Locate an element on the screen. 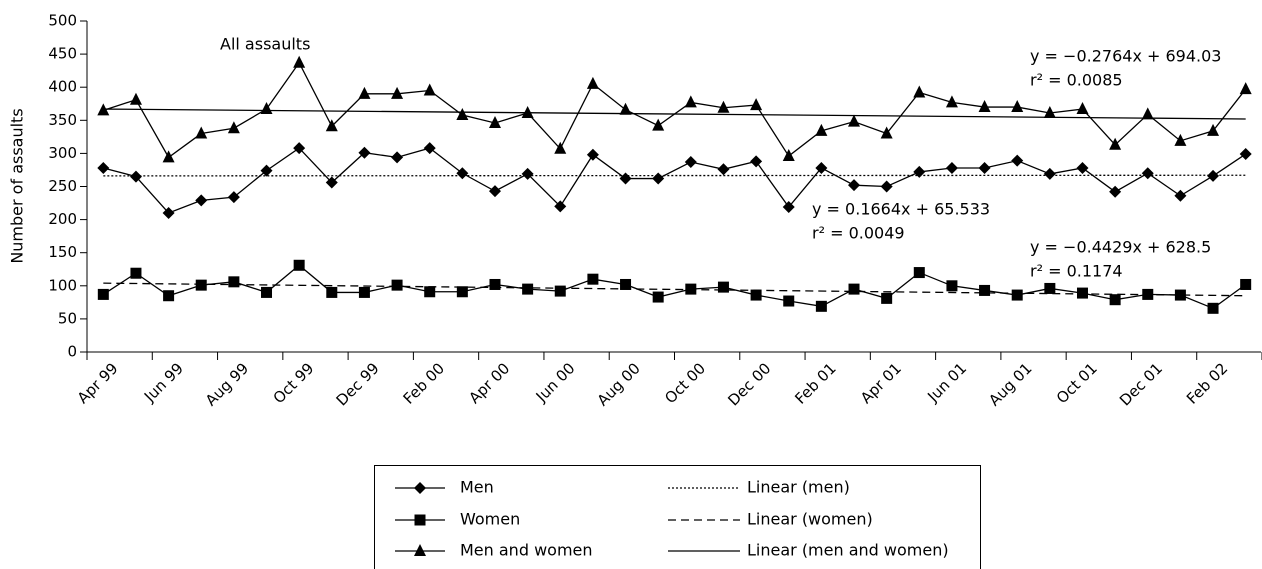  y-axis-title: Number of assaults is located at coordinates (17, 185).